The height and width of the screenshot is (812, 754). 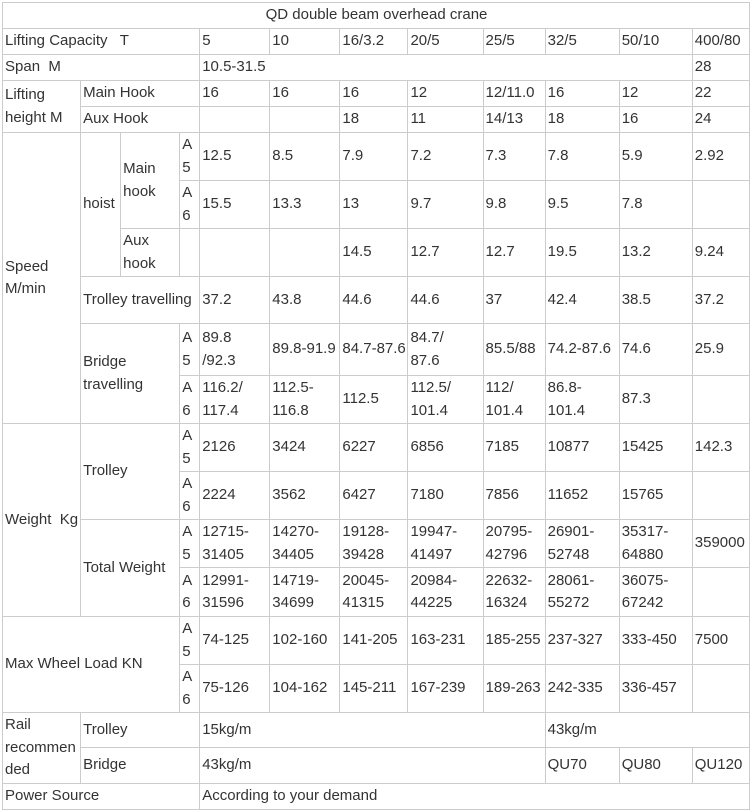 What do you see at coordinates (514, 688) in the screenshot?
I see `value-cell: 189-263` at bounding box center [514, 688].